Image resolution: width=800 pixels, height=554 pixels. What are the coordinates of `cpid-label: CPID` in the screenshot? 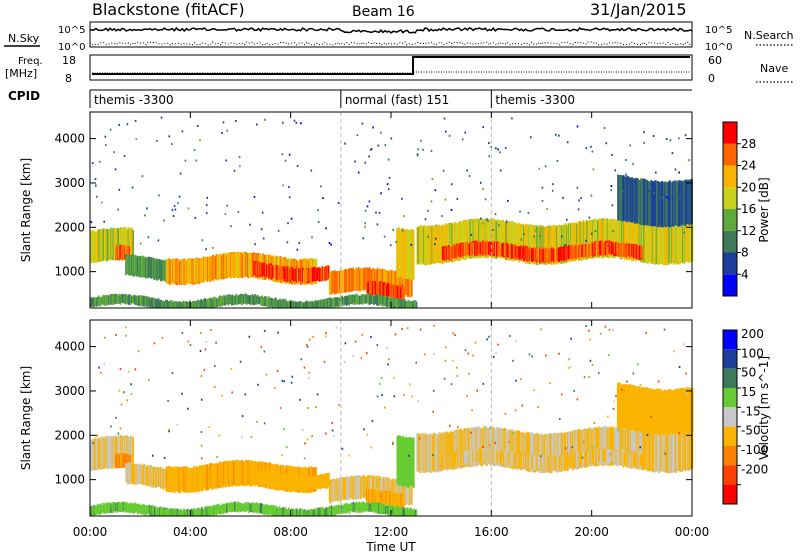 It's located at (24, 96).